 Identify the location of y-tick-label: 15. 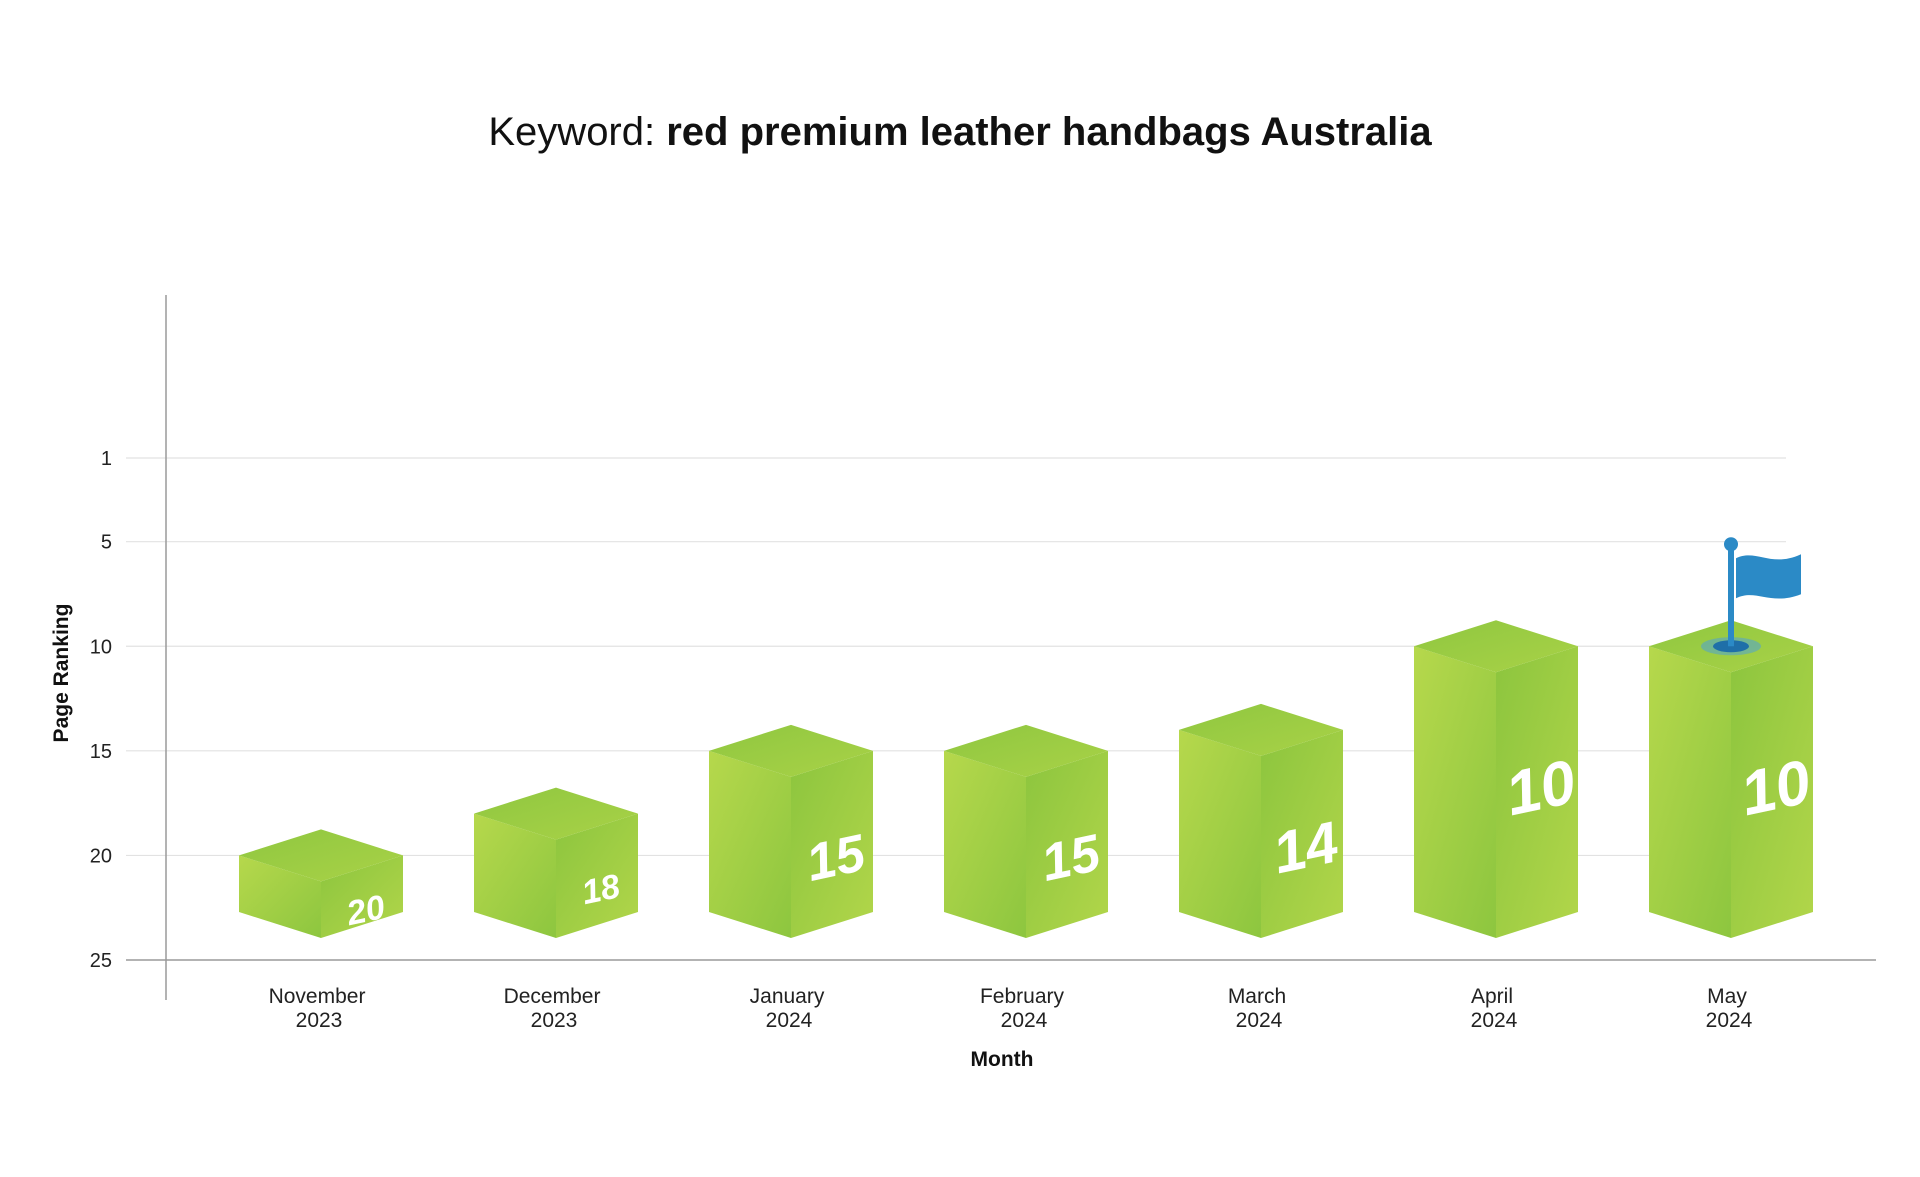
(101, 752).